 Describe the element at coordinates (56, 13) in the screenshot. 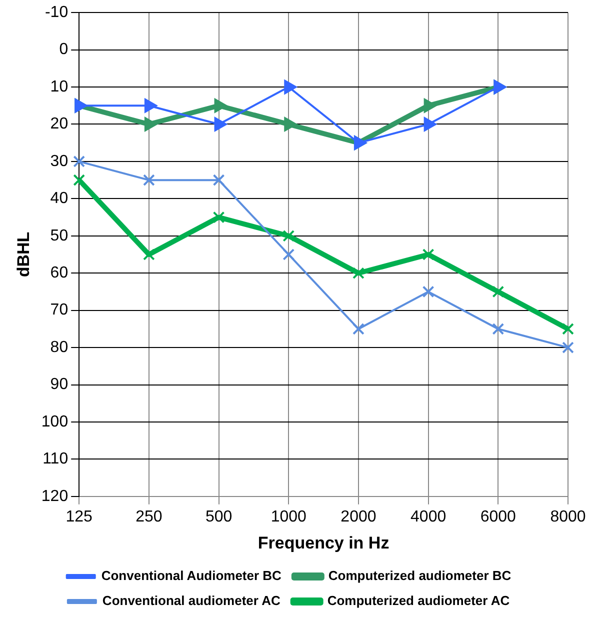

I see `y-tick-label: -10` at that location.